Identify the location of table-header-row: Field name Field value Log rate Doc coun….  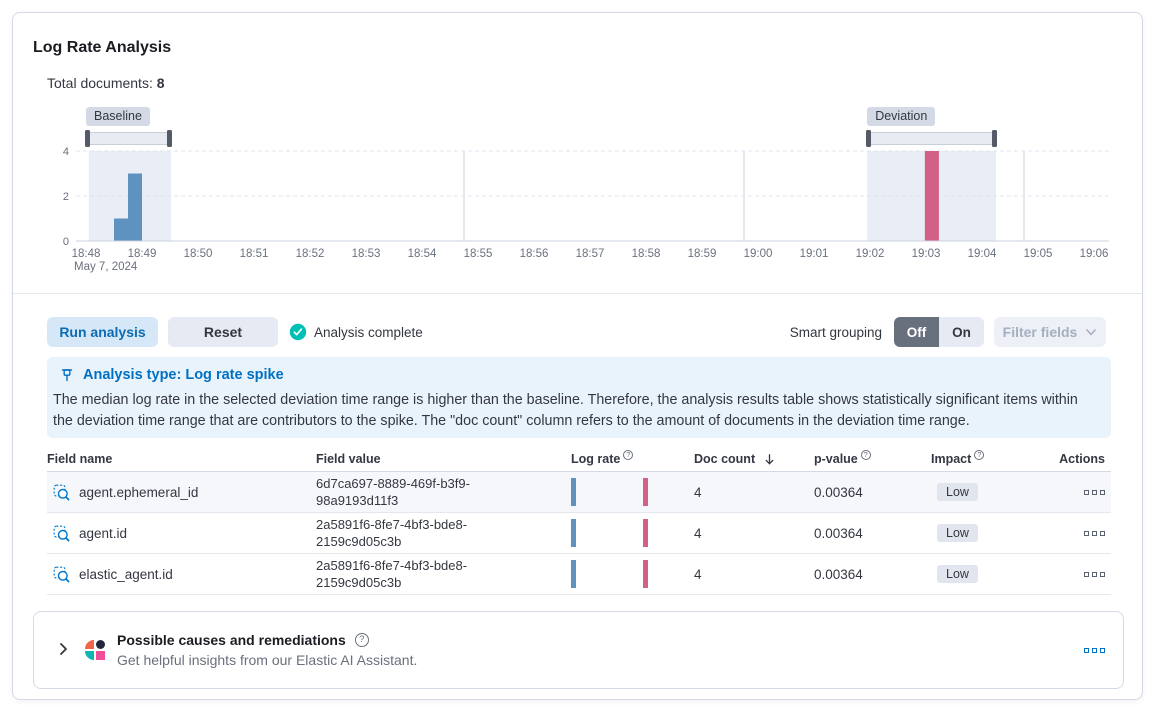
(579, 459).